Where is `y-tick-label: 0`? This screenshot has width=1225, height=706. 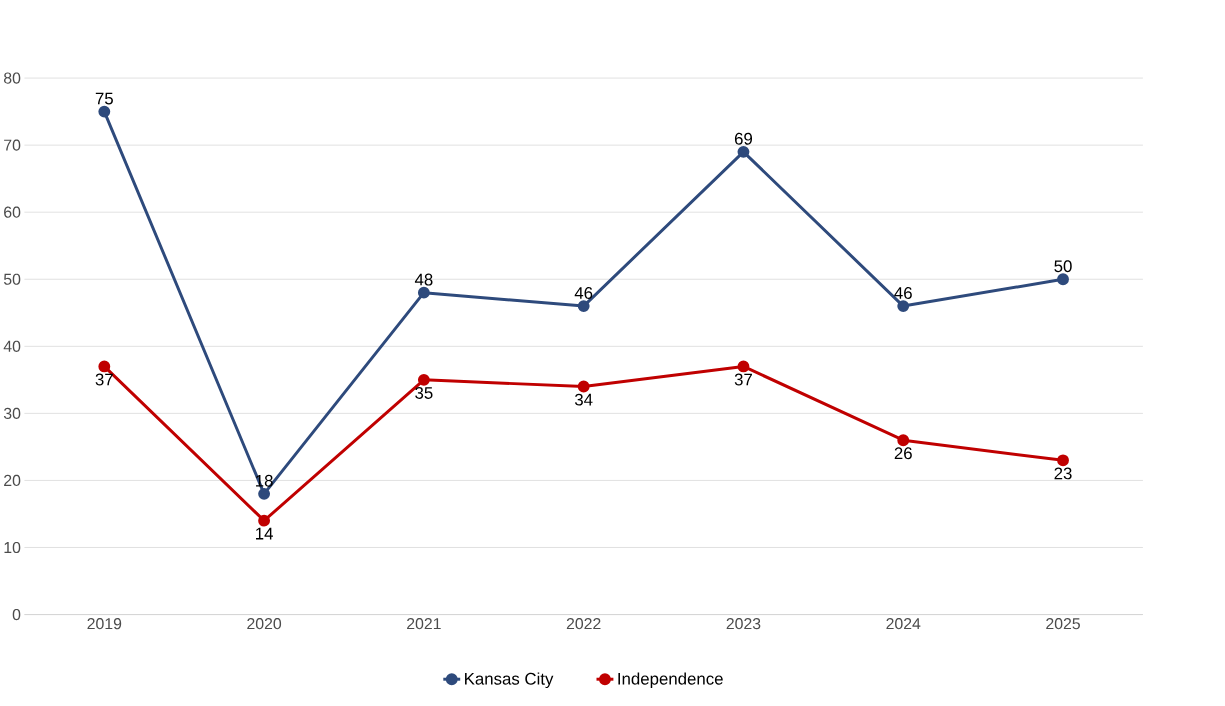 y-tick-label: 0 is located at coordinates (16, 615).